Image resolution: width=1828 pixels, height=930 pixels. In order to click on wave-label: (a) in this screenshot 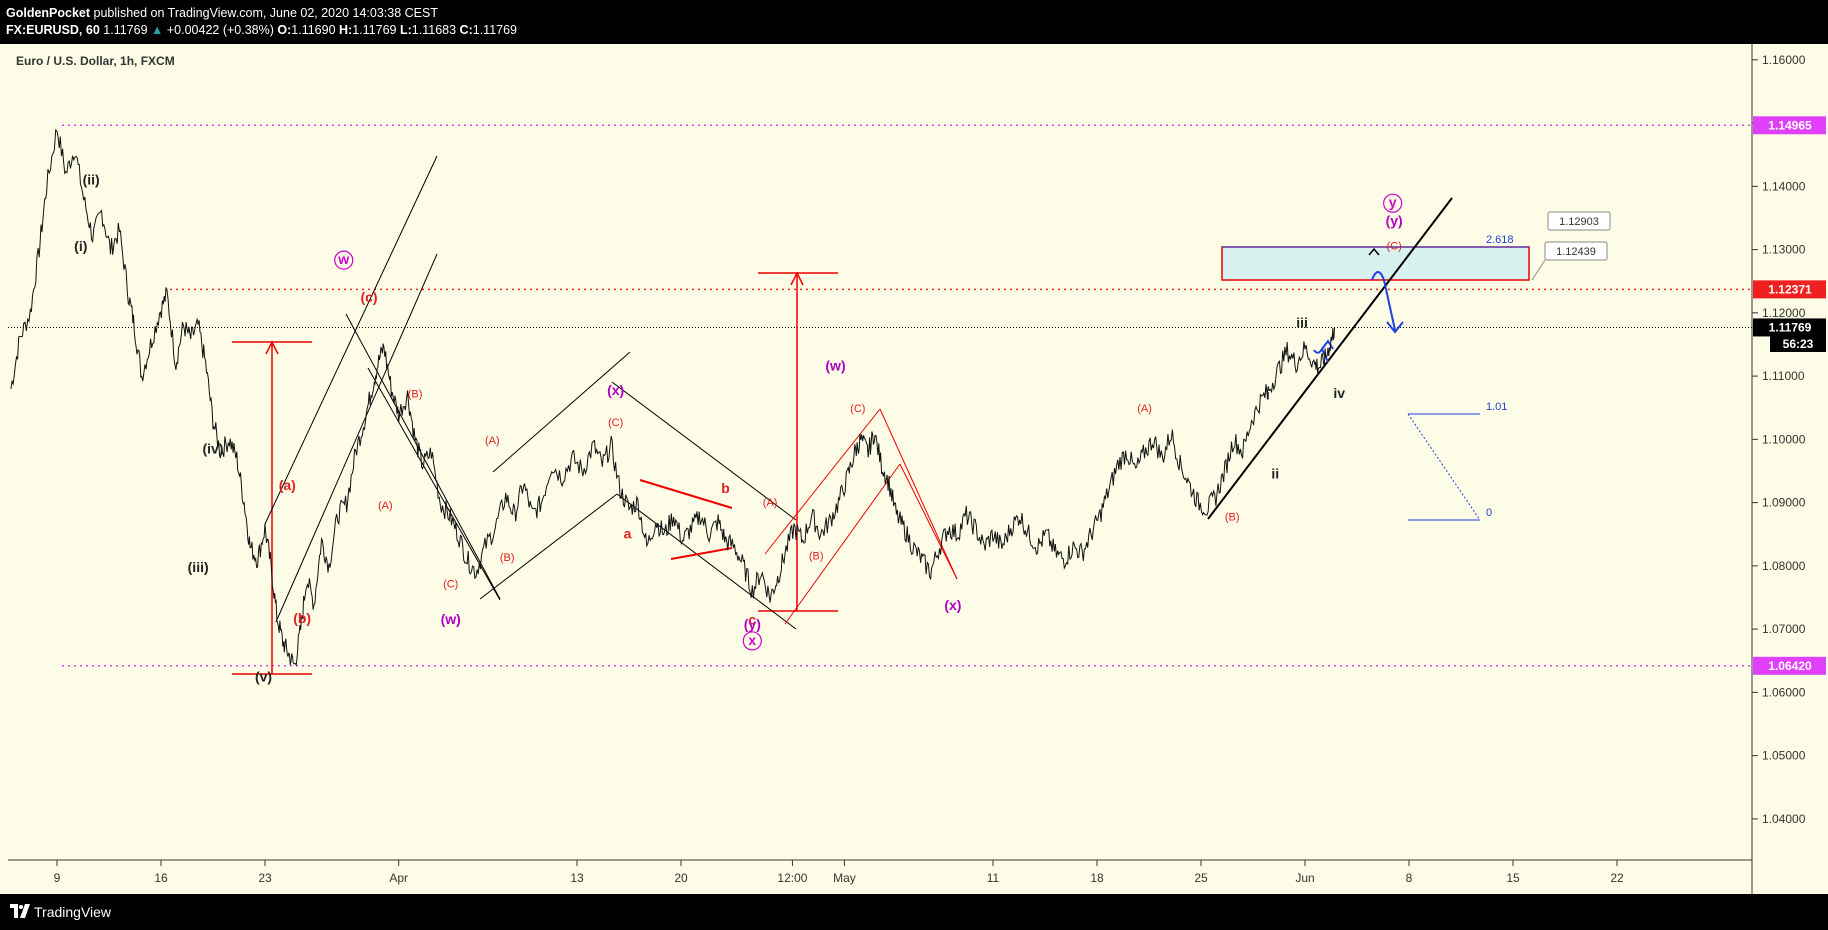, I will do `click(287, 485)`.